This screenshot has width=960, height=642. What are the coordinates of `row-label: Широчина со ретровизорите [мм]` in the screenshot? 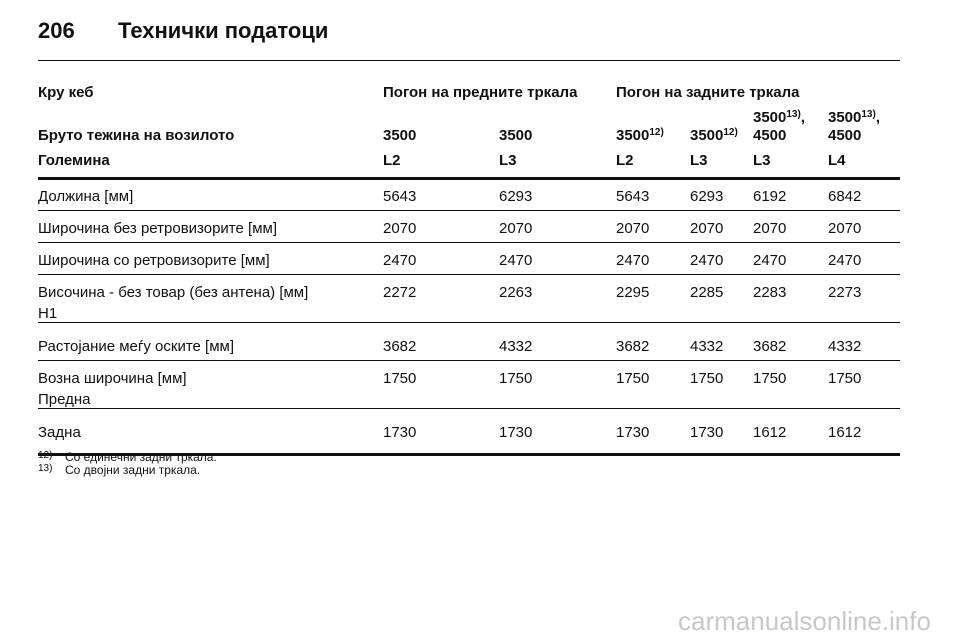 It's located at (154, 260).